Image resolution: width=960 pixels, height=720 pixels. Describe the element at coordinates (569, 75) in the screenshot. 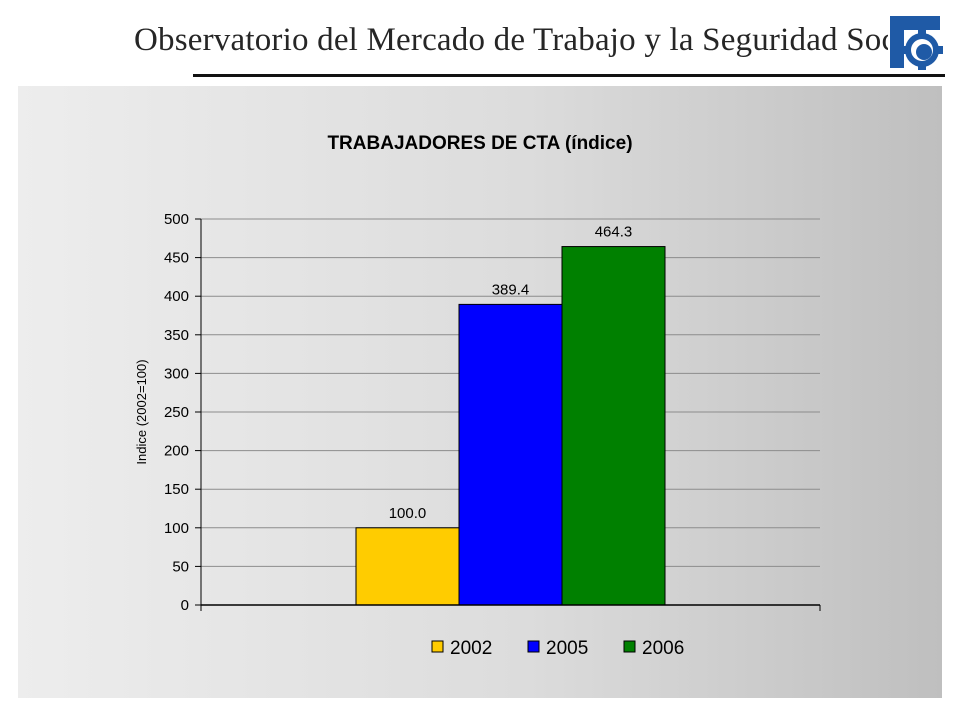

I see `header-divider` at that location.